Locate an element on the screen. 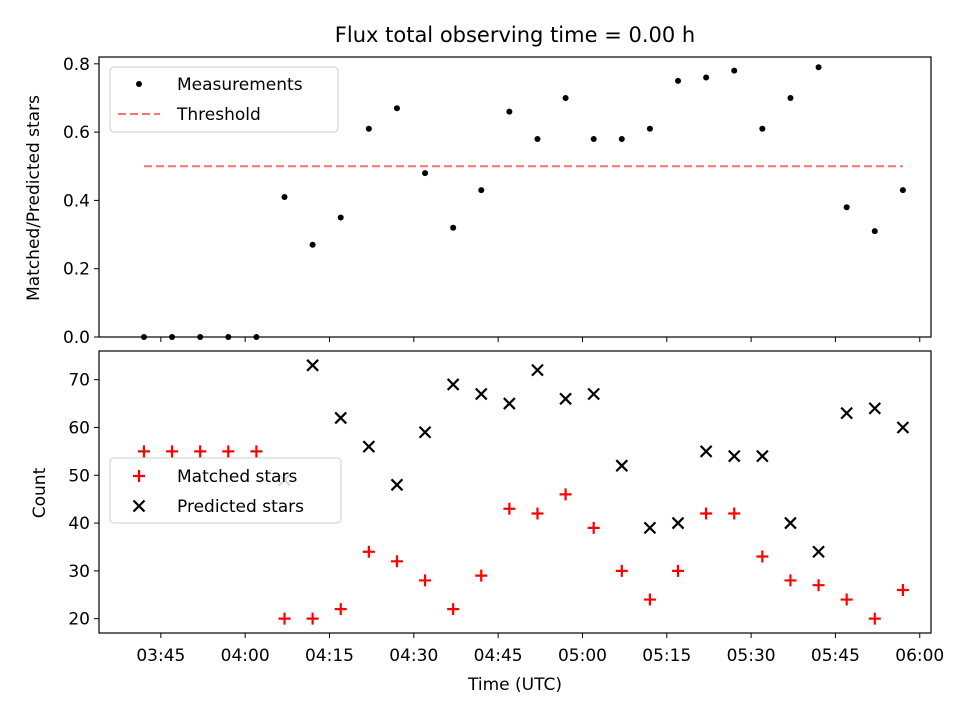  x-tick-label: 05:15 is located at coordinates (666, 656).